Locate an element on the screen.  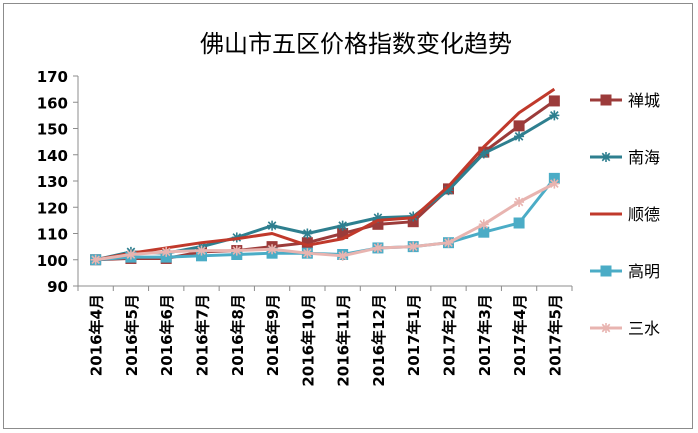
y-tick-label: 100 is located at coordinates (52, 261).